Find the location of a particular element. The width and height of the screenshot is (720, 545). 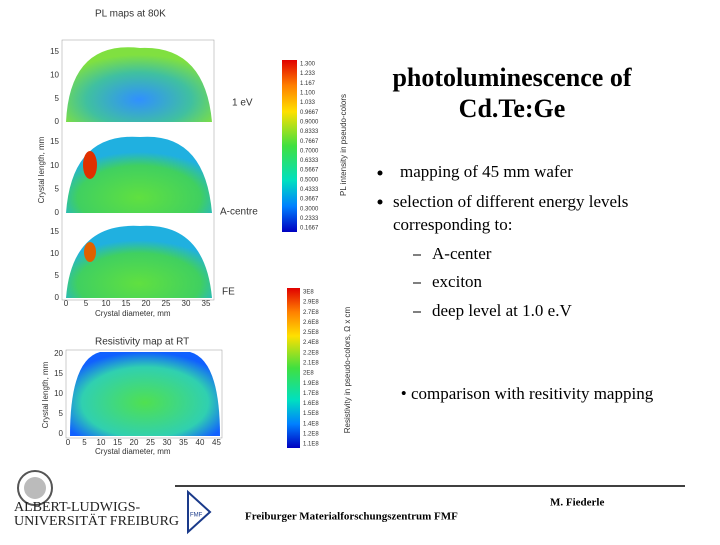

colorbar-label: 0.9667 is located at coordinates (309, 113).